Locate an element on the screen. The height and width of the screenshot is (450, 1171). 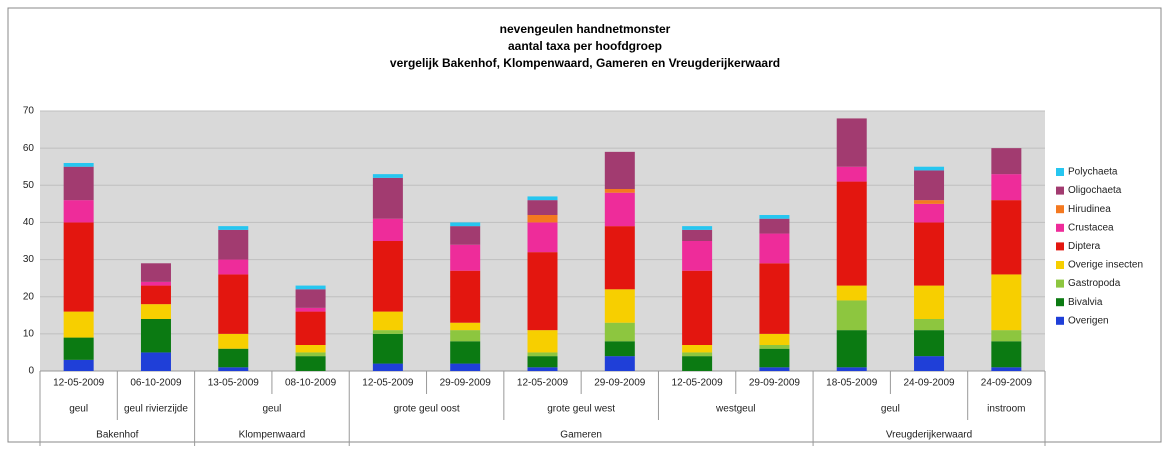
legend-label: Crustacea is located at coordinates (1091, 227).